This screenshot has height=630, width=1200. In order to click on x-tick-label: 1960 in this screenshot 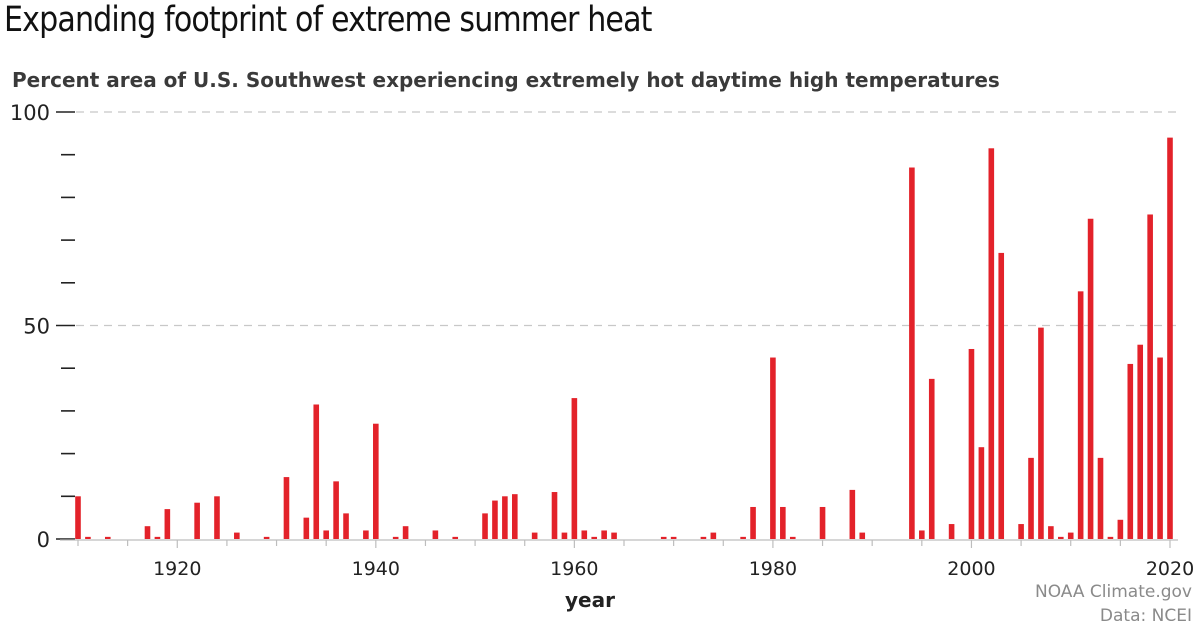, I will do `click(574, 569)`.